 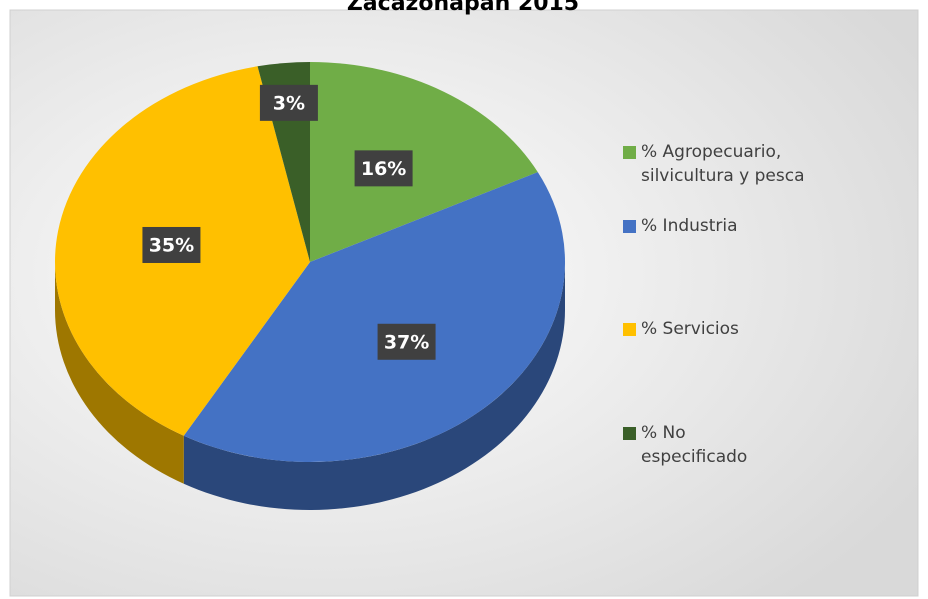 What do you see at coordinates (749, 329) in the screenshot?
I see `legend-item: % Servicios` at bounding box center [749, 329].